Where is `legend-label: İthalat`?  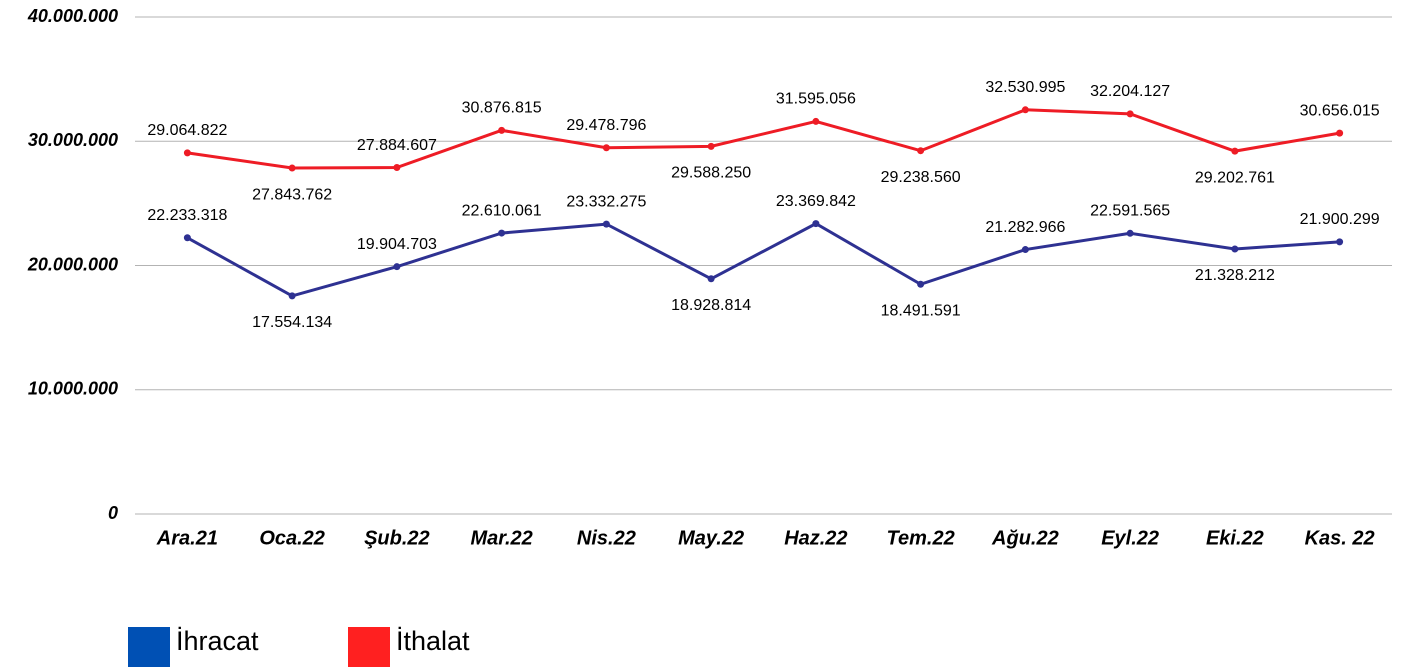
legend-label: İthalat is located at coordinates (433, 640).